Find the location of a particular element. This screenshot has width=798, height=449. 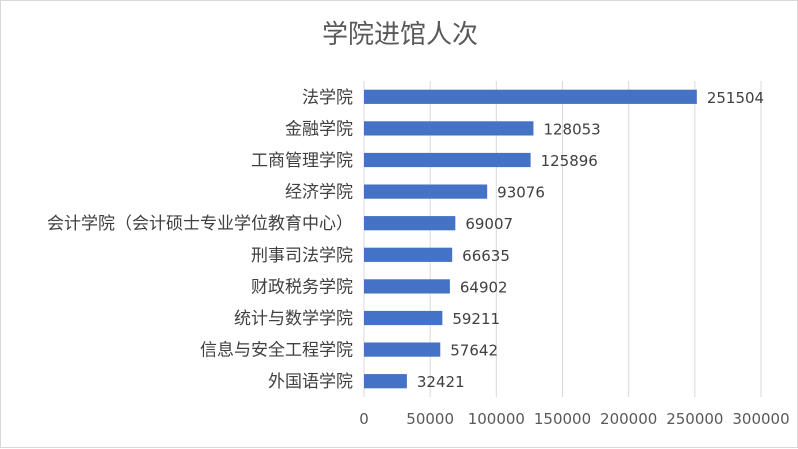

x-tick-label: 300000 is located at coordinates (760, 419).